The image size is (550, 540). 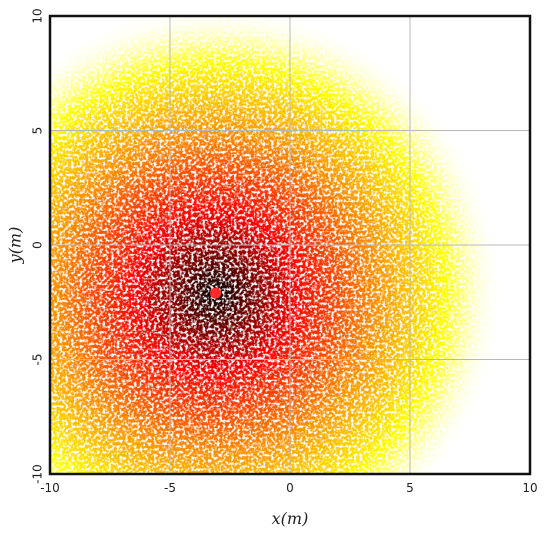 I want to click on y-tick-label: 0, so click(x=38, y=245).